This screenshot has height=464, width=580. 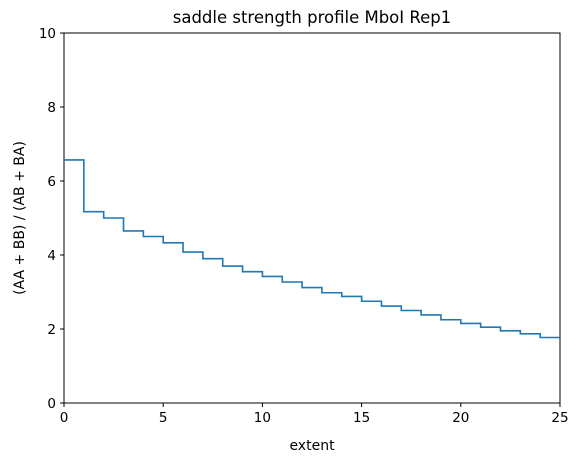 I want to click on y-axis-label: (AA + BB) / (AB + BA), so click(x=20, y=218).